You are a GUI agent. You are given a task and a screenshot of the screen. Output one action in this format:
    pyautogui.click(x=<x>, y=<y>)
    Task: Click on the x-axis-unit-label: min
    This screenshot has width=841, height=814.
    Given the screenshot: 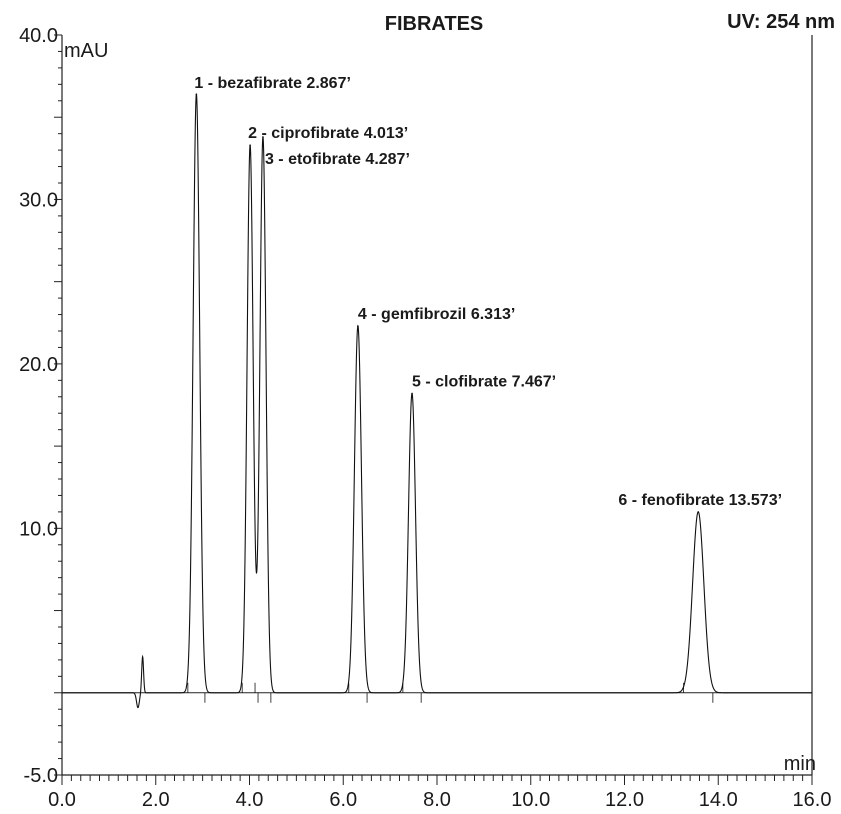 What is the action you would take?
    pyautogui.click(x=800, y=764)
    